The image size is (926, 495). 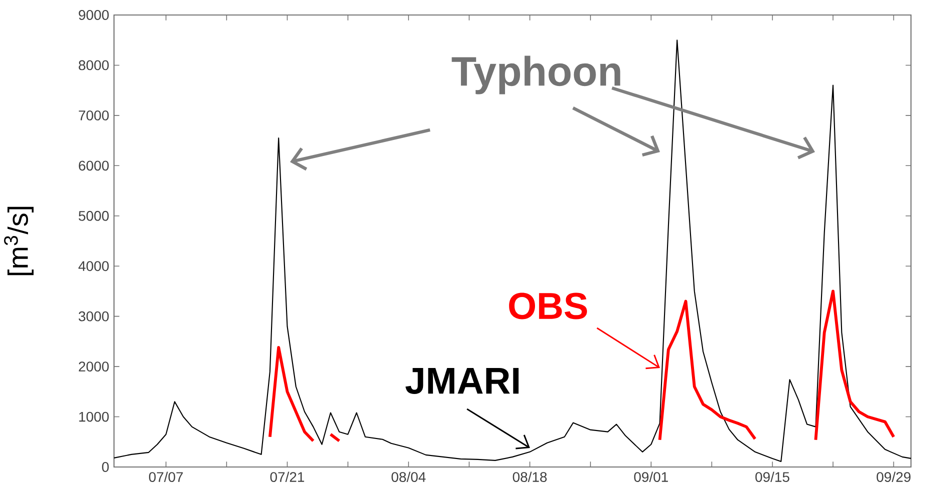 I want to click on y-tick-label: 3000, so click(x=93, y=316).